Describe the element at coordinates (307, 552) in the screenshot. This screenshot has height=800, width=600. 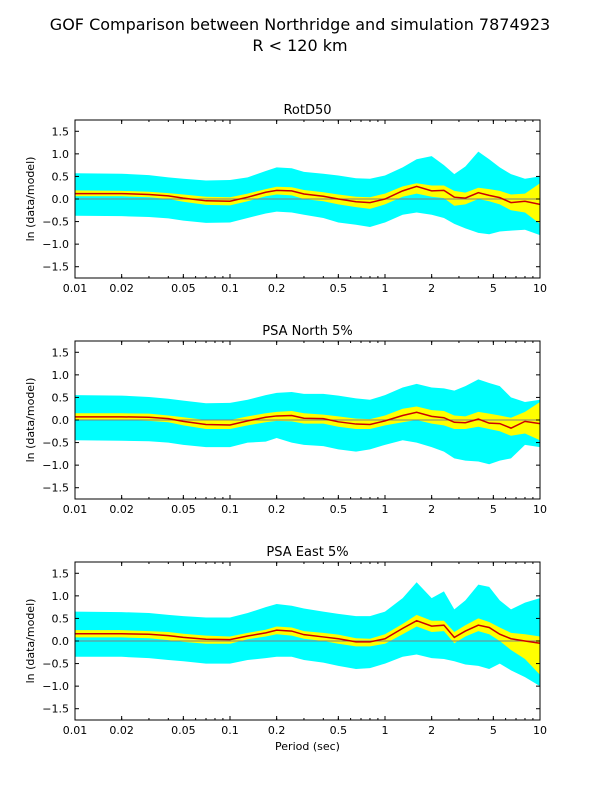
I see `panel-title: PSA East 5%` at that location.